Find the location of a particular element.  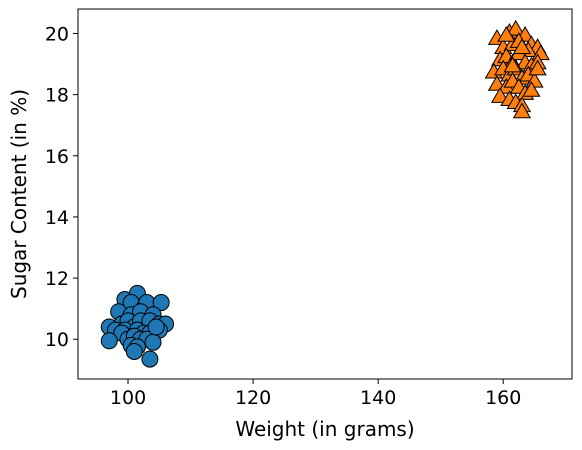

x-tick-label: 140 is located at coordinates (378, 398).